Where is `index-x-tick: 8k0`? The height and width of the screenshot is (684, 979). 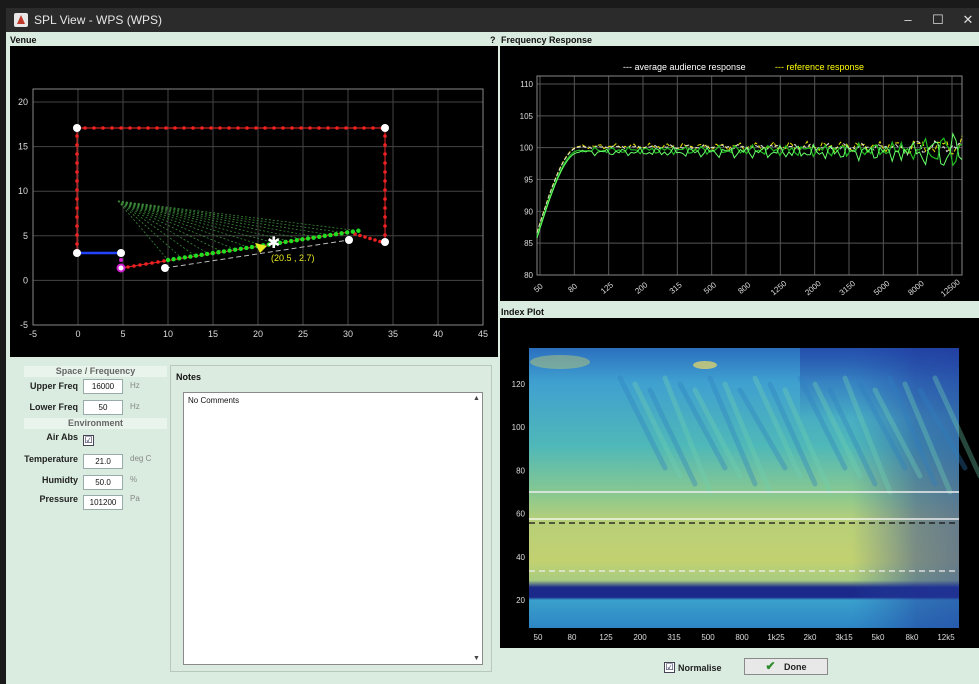
index-x-tick: 8k0 is located at coordinates (912, 637).